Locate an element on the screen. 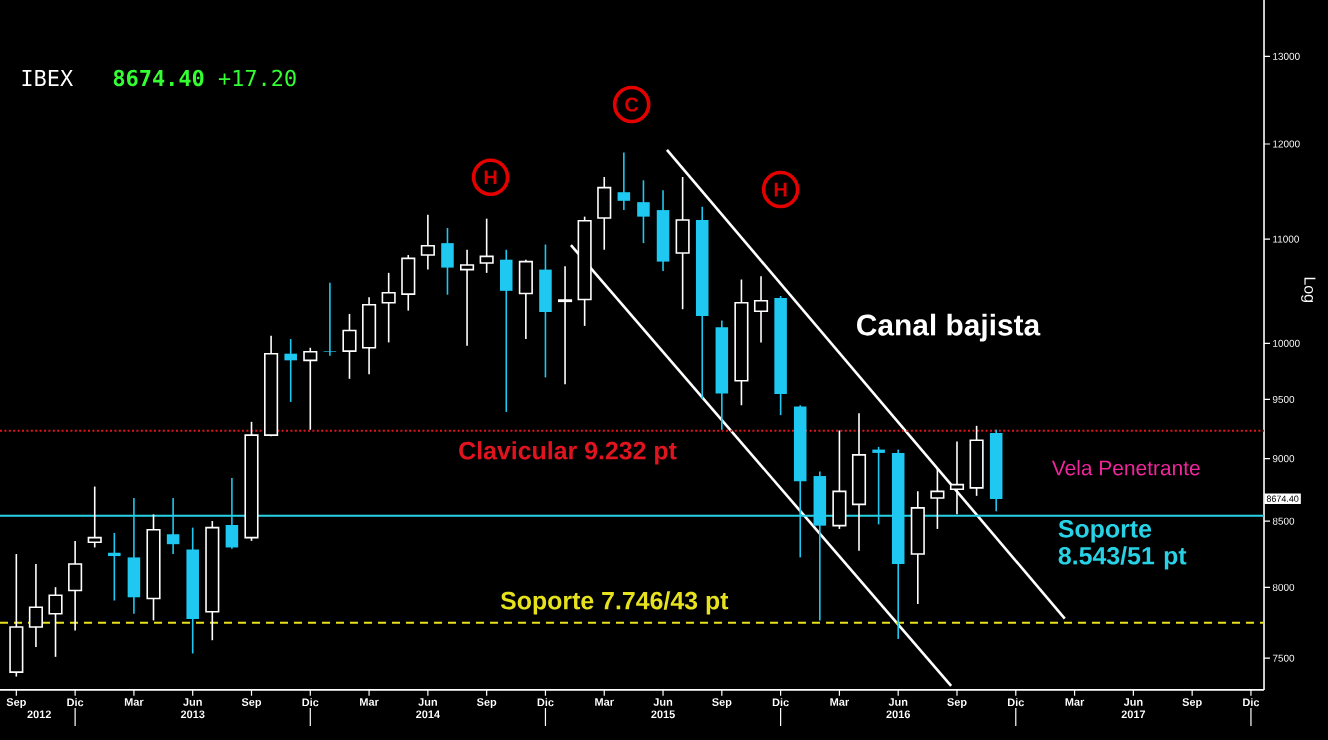  ref-line-label: Soporte 7.746/43 pt is located at coordinates (614, 603).